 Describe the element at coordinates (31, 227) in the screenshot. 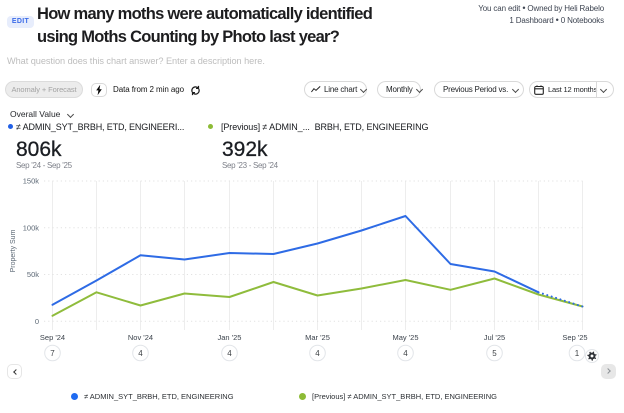

I see `svg-text: 100k` at that location.